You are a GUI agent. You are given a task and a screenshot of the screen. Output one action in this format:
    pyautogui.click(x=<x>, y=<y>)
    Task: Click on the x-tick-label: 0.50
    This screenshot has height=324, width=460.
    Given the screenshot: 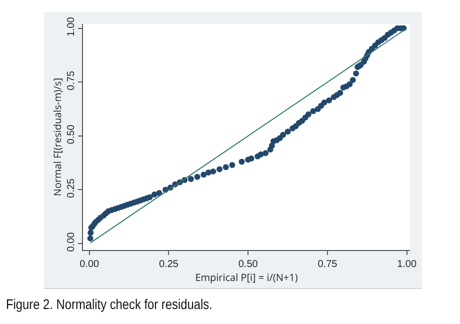 What is the action you would take?
    pyautogui.click(x=248, y=264)
    